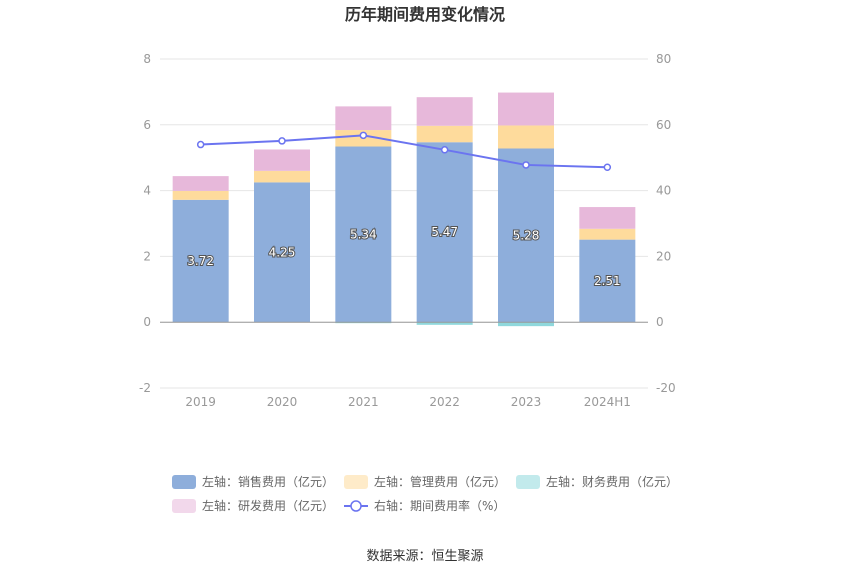 This screenshot has width=850, height=575. What do you see at coordinates (526, 402) in the screenshot?
I see `x-tick-label: 2023` at bounding box center [526, 402].